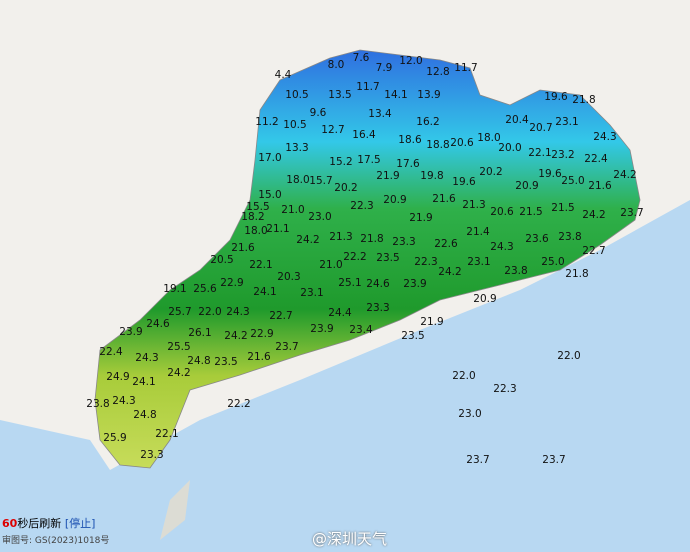 Image resolution: width=690 pixels, height=552 pixels. Describe the element at coordinates (294, 125) in the screenshot. I see `temperature-label: 10.5` at that location.